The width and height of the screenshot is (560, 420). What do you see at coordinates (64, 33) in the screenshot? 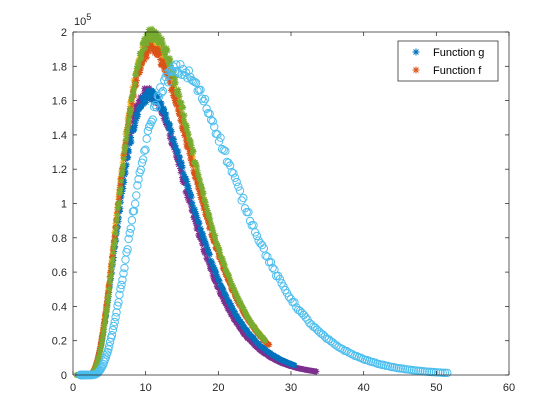
I see `y-tick-label: 2` at bounding box center [64, 33].